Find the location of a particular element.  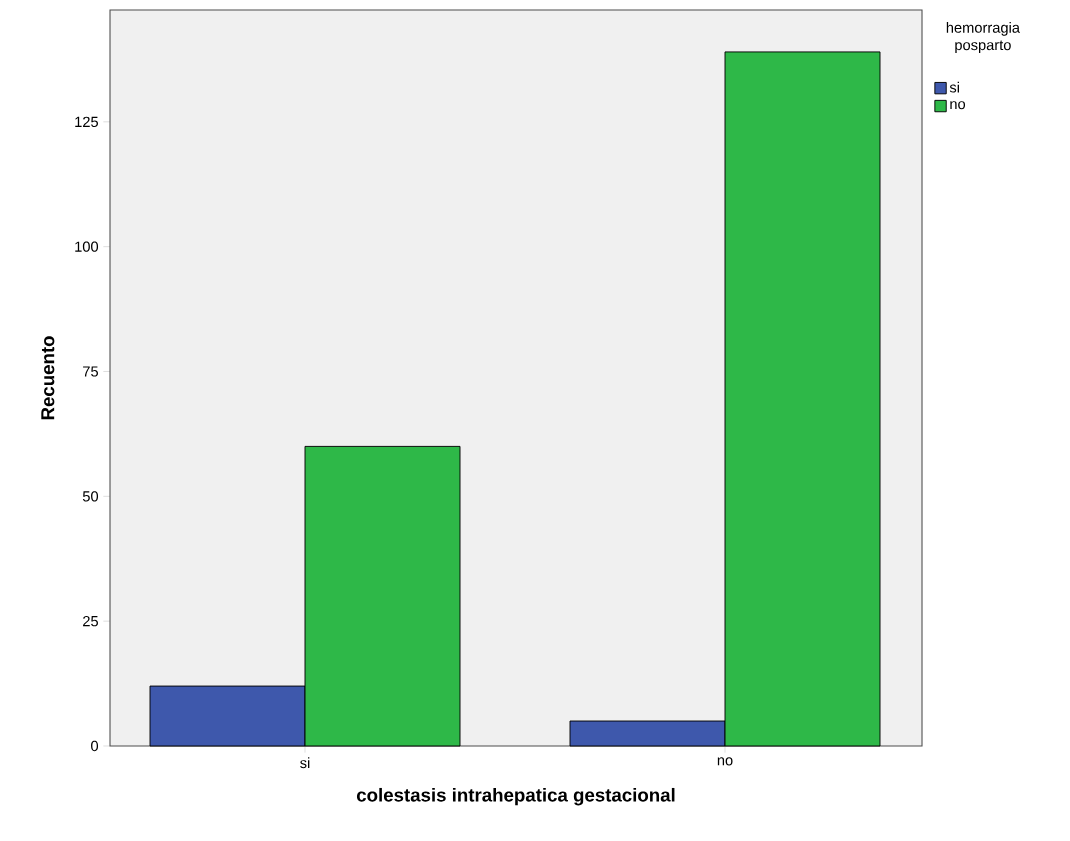

y-tick-label: 0 is located at coordinates (95, 746).